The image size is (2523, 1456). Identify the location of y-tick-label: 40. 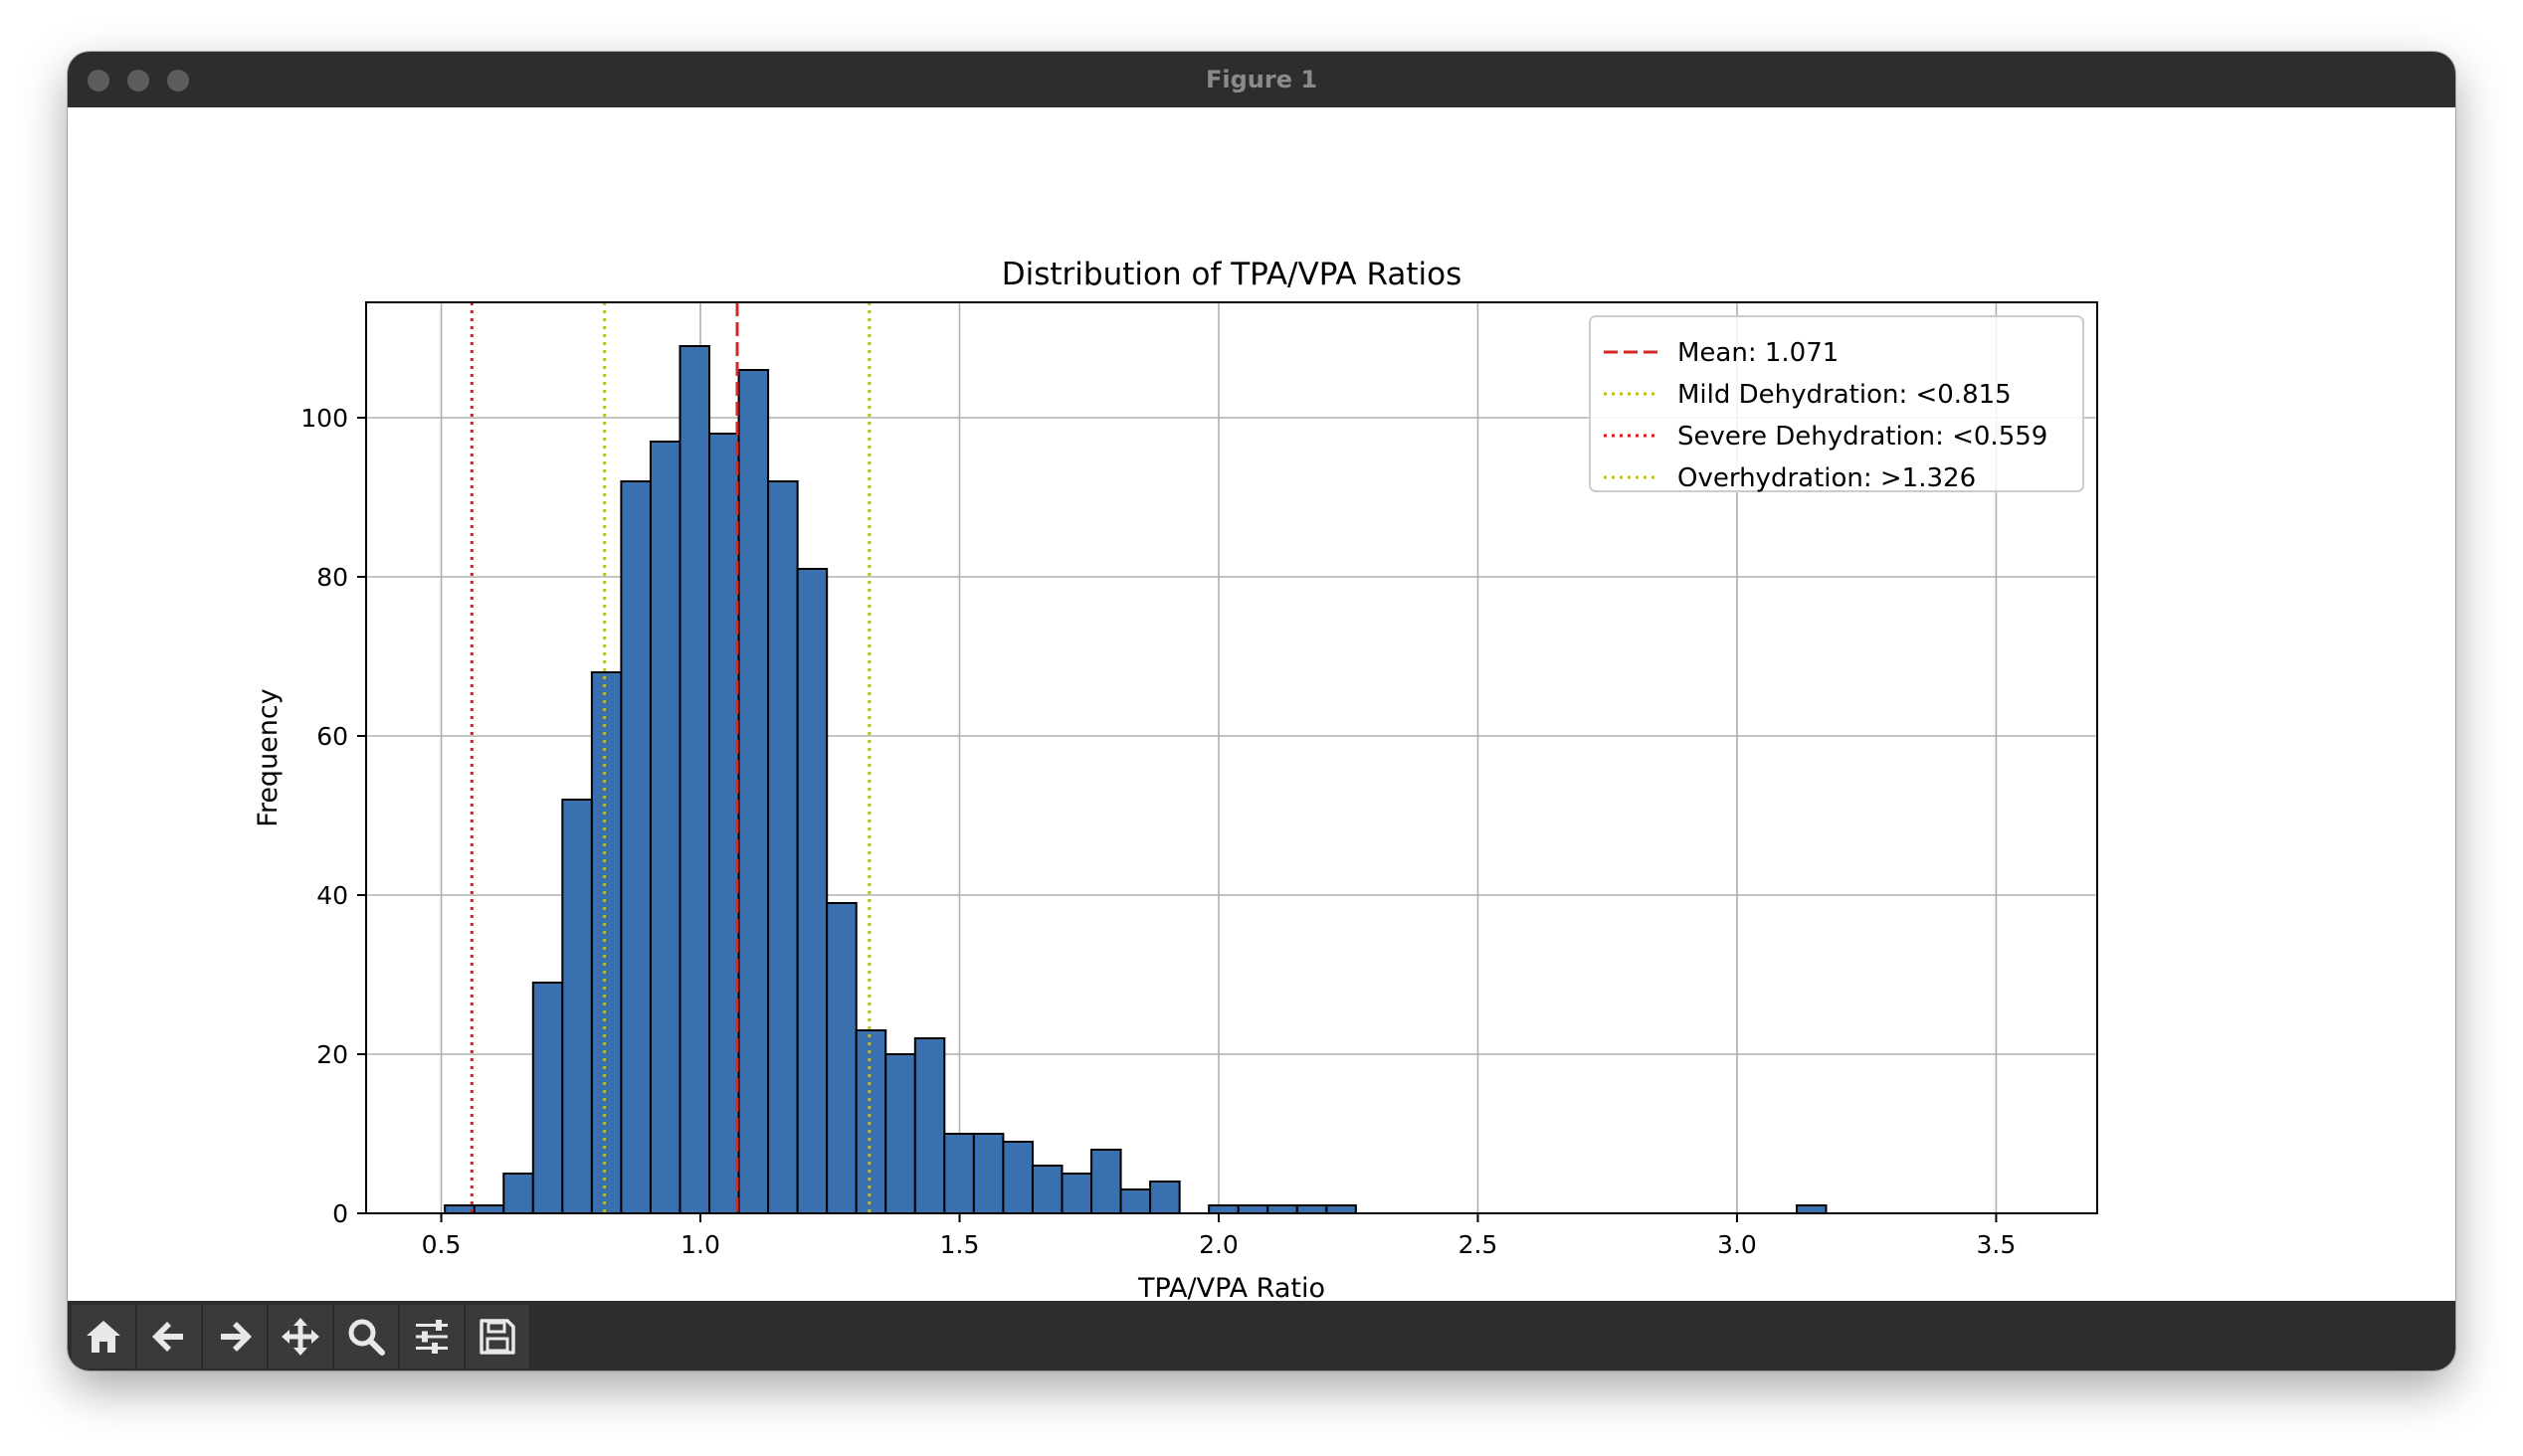
(332, 895).